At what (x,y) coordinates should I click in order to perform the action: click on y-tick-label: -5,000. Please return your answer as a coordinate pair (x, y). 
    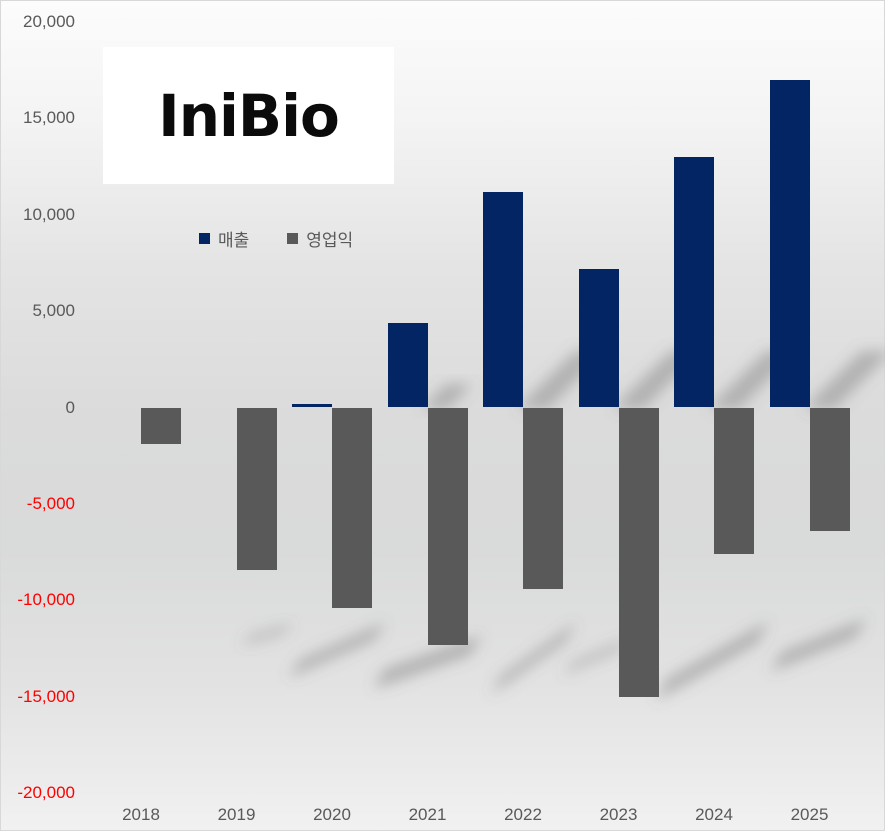
    Looking at the image, I should click on (50, 503).